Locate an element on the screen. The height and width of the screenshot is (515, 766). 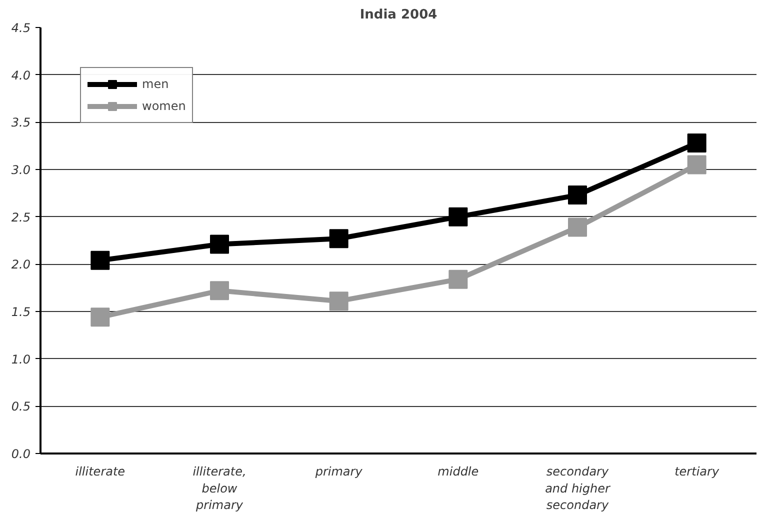
x-tick-label: primary is located at coordinates (339, 471).